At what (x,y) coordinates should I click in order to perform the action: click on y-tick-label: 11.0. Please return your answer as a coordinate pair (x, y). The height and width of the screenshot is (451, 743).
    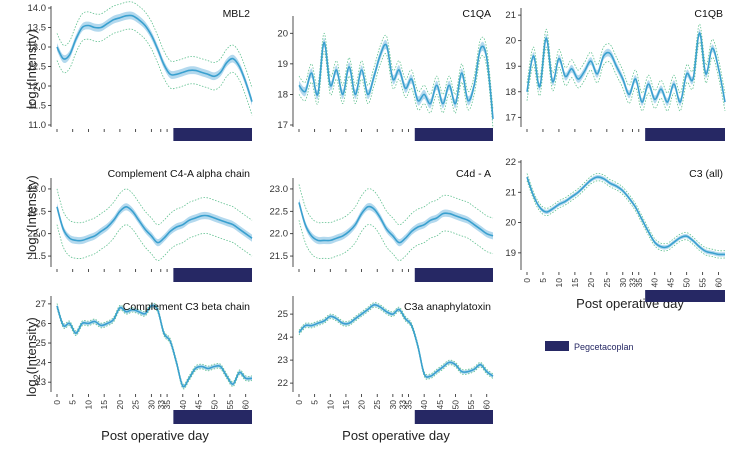
    Looking at the image, I should click on (37, 125).